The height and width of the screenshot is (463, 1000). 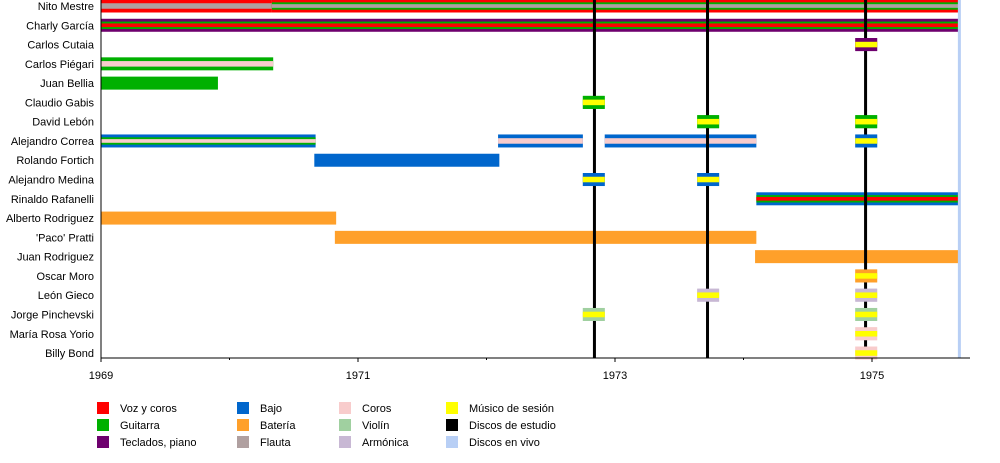 What do you see at coordinates (385, 443) in the screenshot?
I see `legend-label: Armónica` at bounding box center [385, 443].